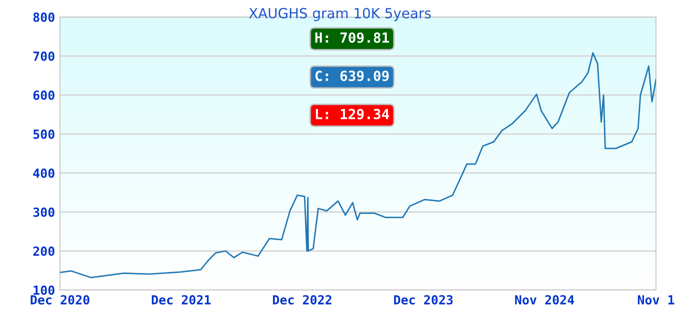 The image size is (680, 320). Describe the element at coordinates (44, 290) in the screenshot. I see `y-tick-label: 100` at that location.